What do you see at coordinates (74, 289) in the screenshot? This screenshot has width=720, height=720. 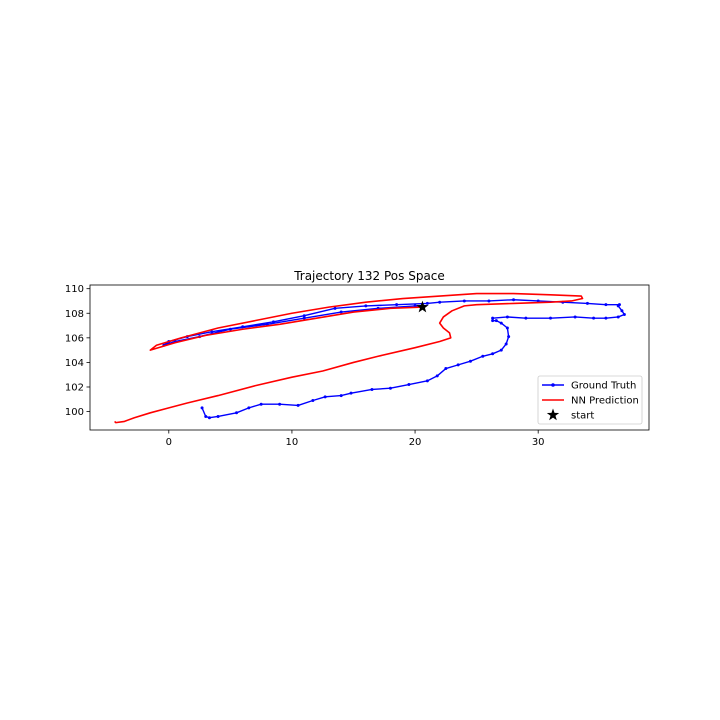 I see `y-tick-label: 110` at bounding box center [74, 289].